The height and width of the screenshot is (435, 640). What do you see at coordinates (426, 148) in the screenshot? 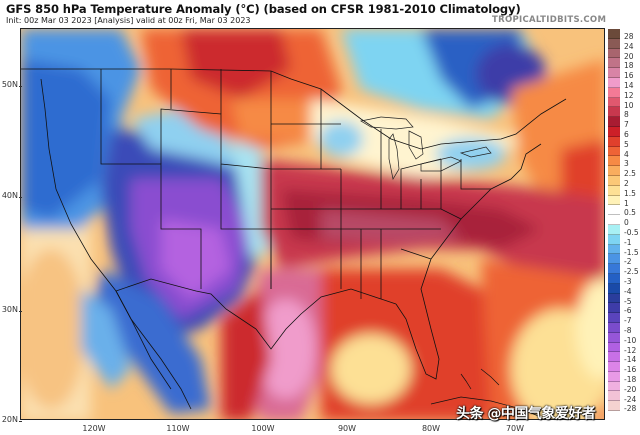
I see `great-lakes` at bounding box center [426, 148].